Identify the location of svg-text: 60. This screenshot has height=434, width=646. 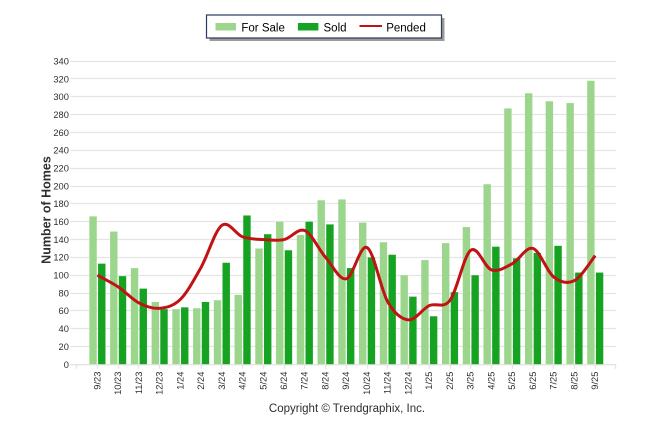
(64, 311).